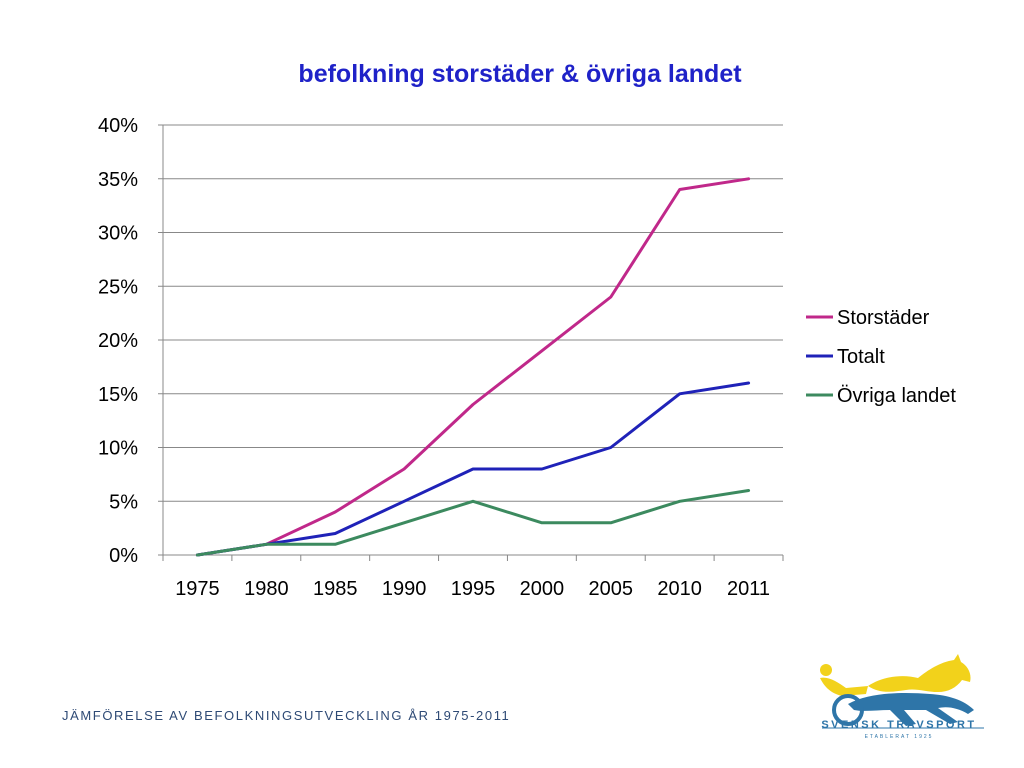 This screenshot has width=1024, height=768. I want to click on legend: Storstäder Totalt Övriga landet, so click(881, 357).